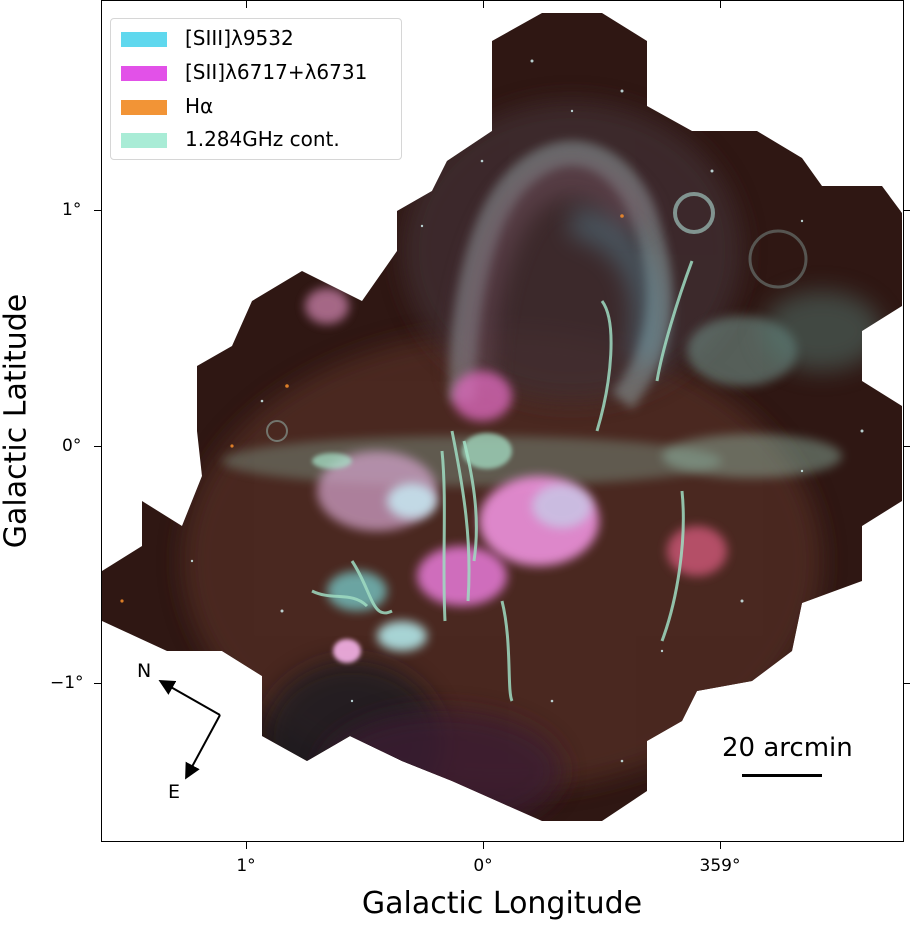 The height and width of the screenshot is (926, 910). I want to click on x-tick-label: 1°, so click(246, 866).